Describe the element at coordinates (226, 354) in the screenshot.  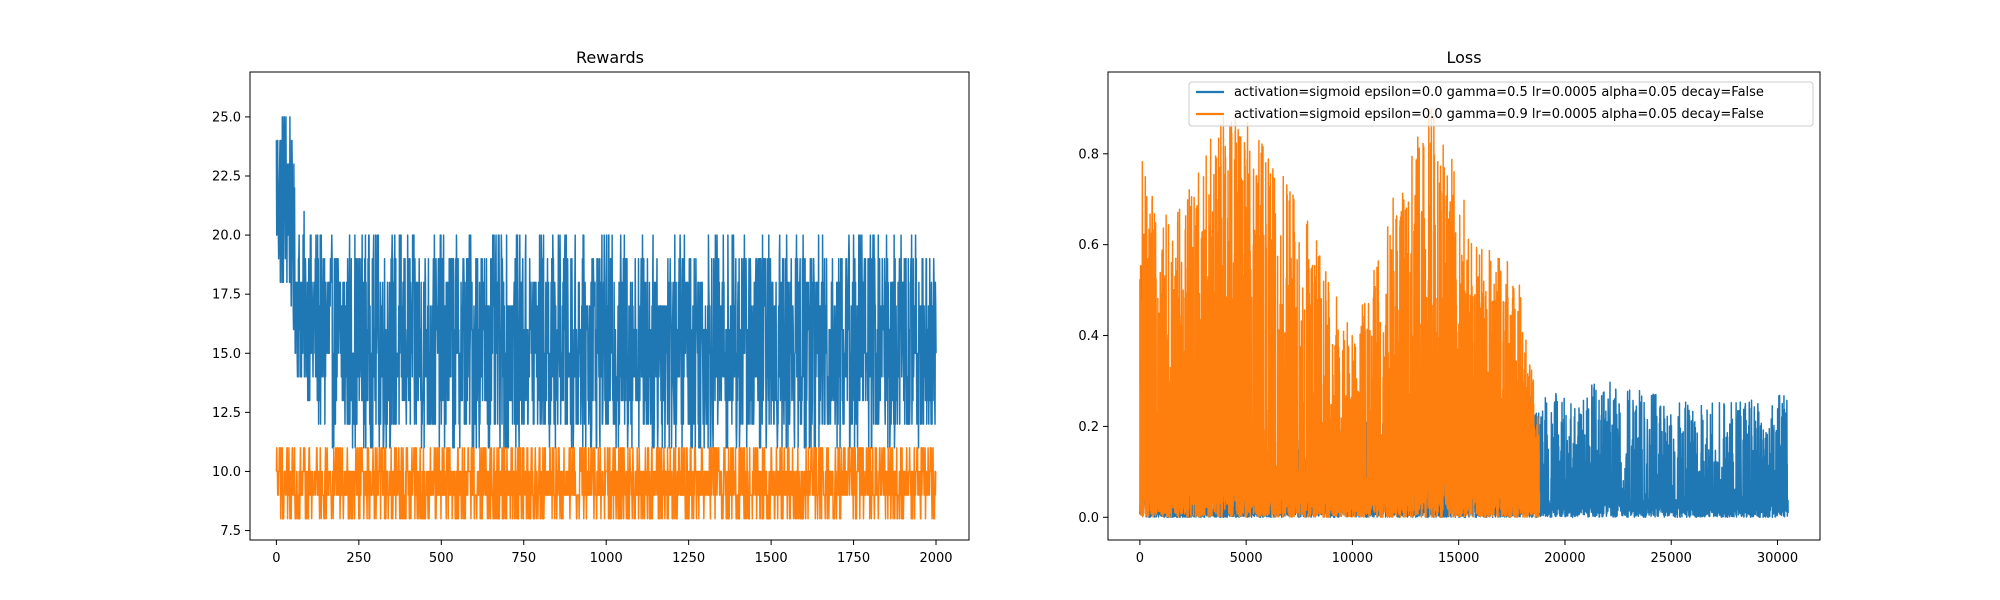
I see `y-tick-label: 15.0` at that location.